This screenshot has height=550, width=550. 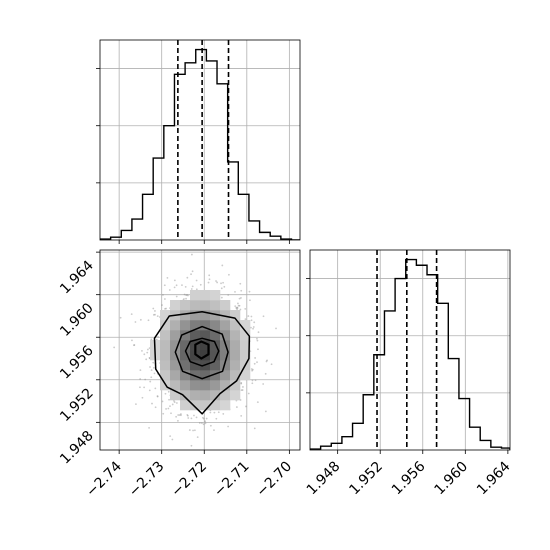 I want to click on joint-frame, so click(x=200, y=350).